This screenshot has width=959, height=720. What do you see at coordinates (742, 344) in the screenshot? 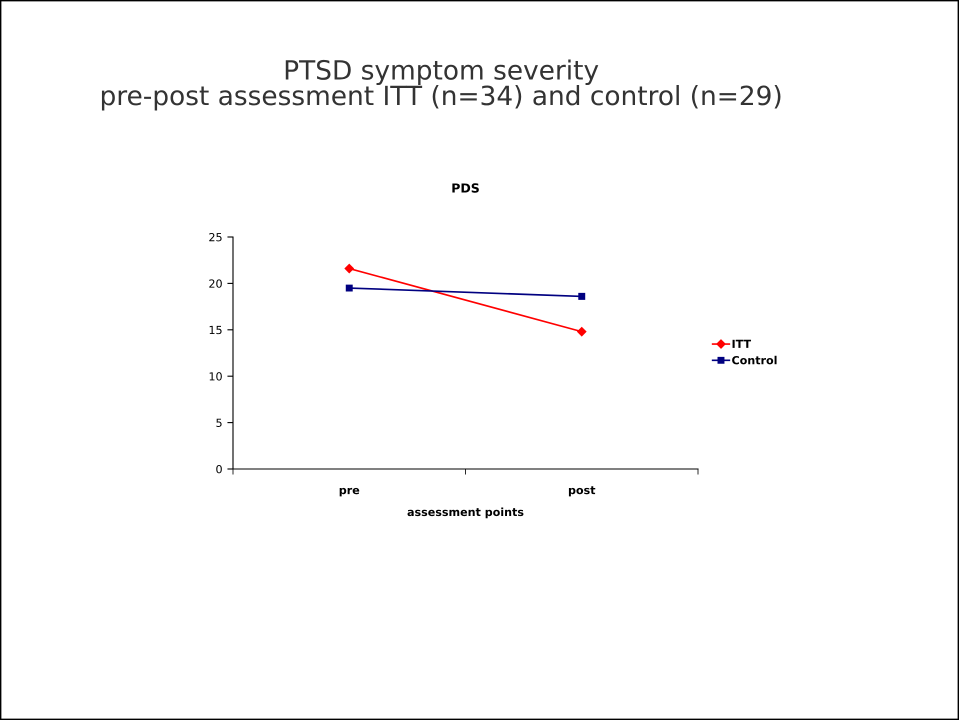
I see `legend-label: ITT` at bounding box center [742, 344].